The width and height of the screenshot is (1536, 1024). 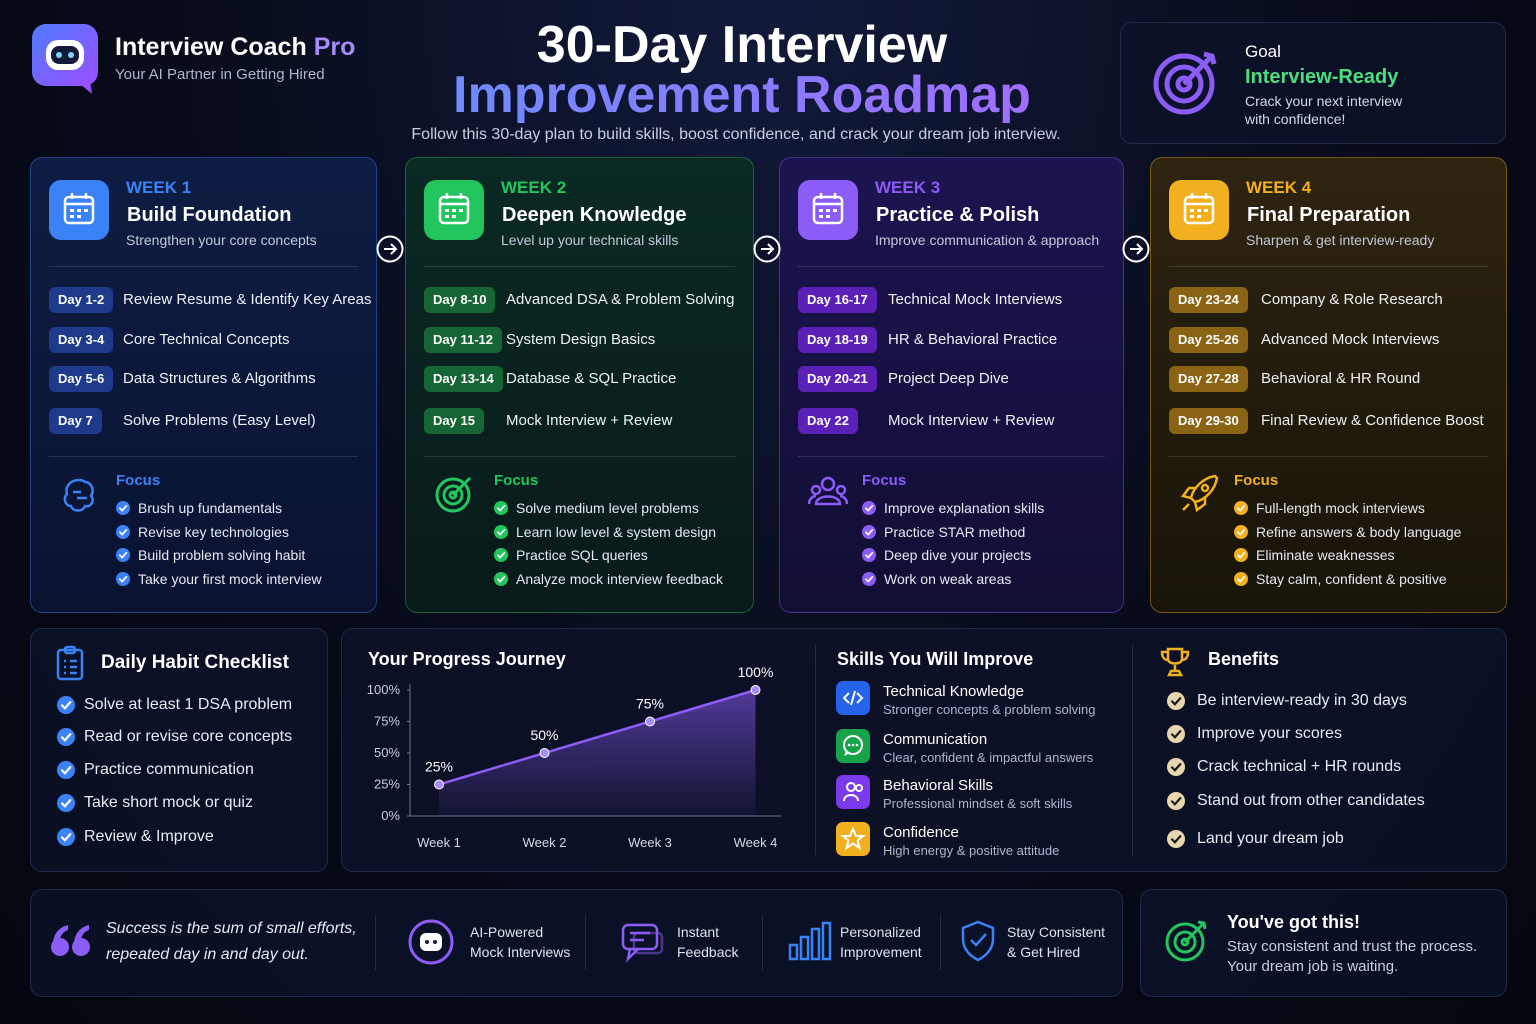 I want to click on focus-item: Refine answers & body language, so click(x=1359, y=532).